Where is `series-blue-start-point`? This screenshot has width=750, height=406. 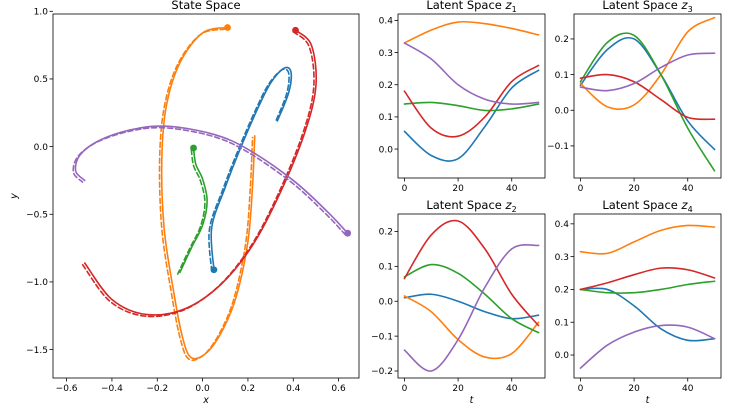 series-blue-start-point is located at coordinates (214, 270).